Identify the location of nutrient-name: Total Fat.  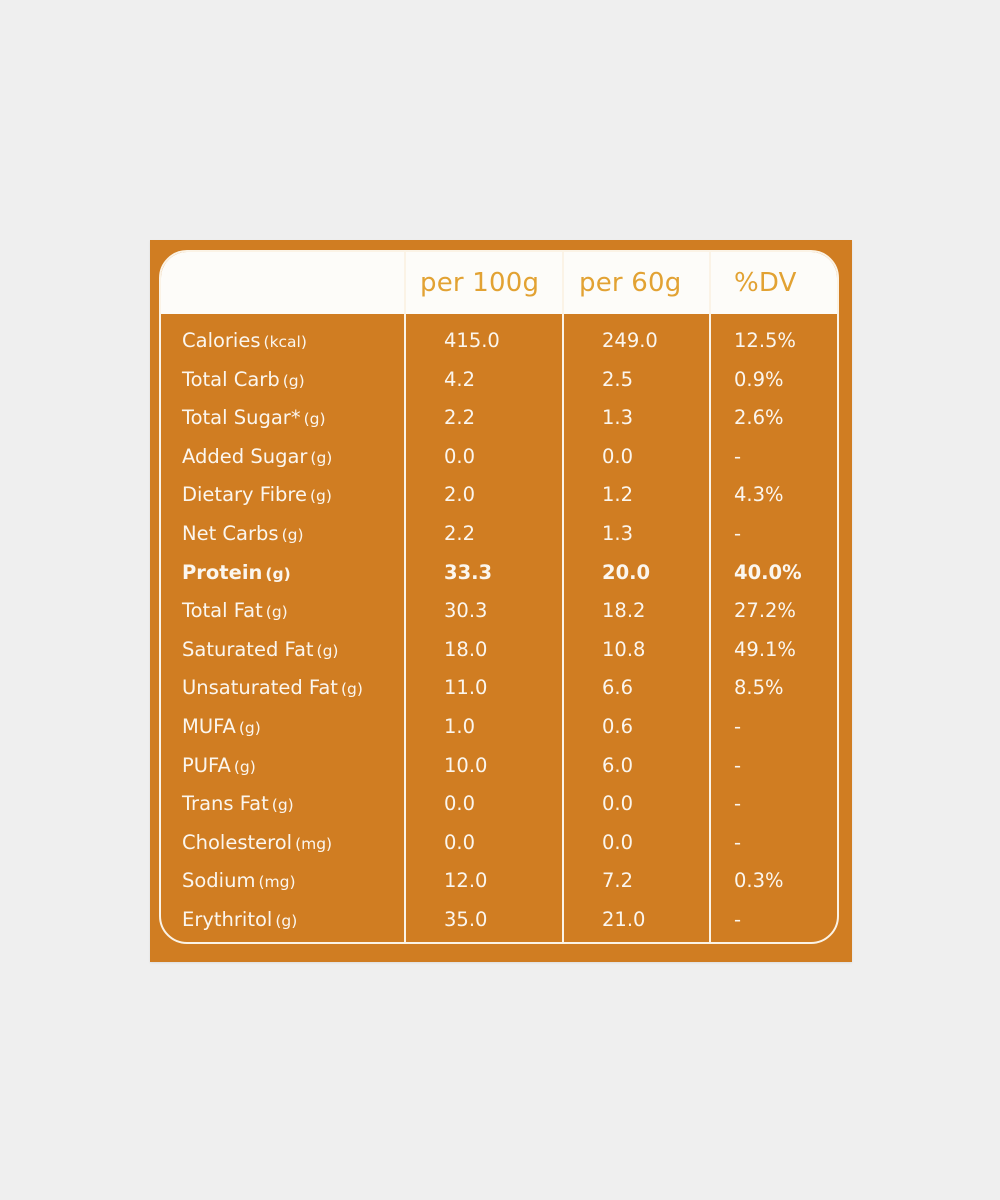
(222, 611).